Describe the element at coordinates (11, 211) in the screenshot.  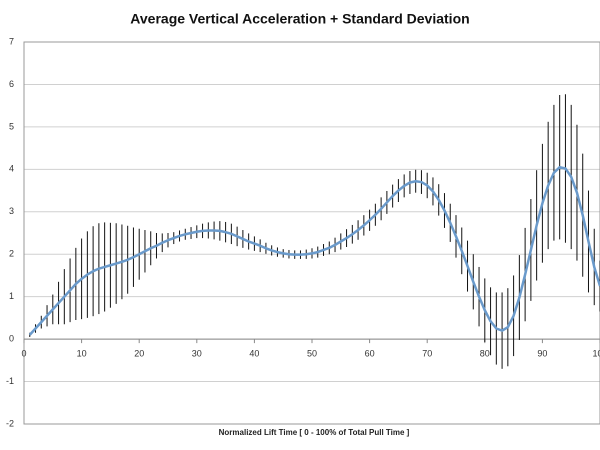
I see `y-tick-label: 3` at that location.